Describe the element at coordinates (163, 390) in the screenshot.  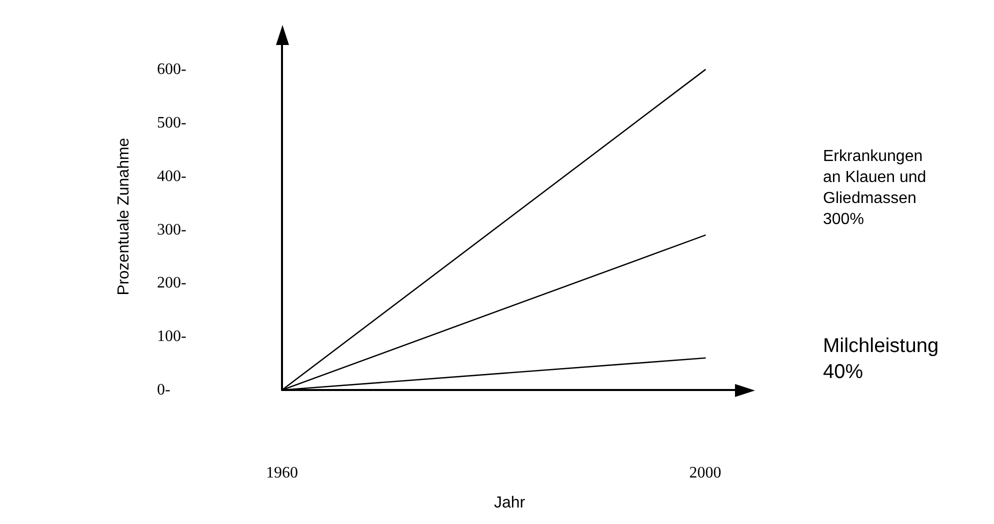
I see `y-tick-label: 0-` at that location.